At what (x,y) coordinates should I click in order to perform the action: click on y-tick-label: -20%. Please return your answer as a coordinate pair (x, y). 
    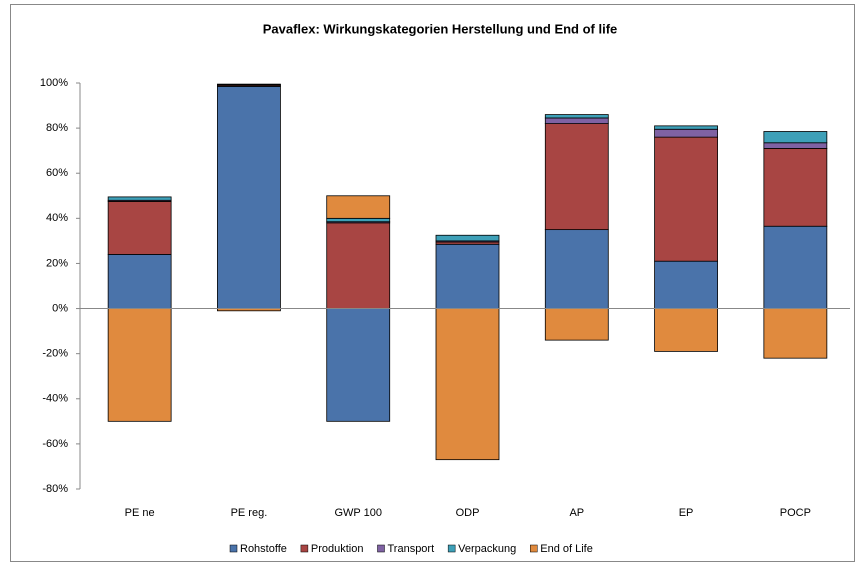
    Looking at the image, I should click on (55, 354).